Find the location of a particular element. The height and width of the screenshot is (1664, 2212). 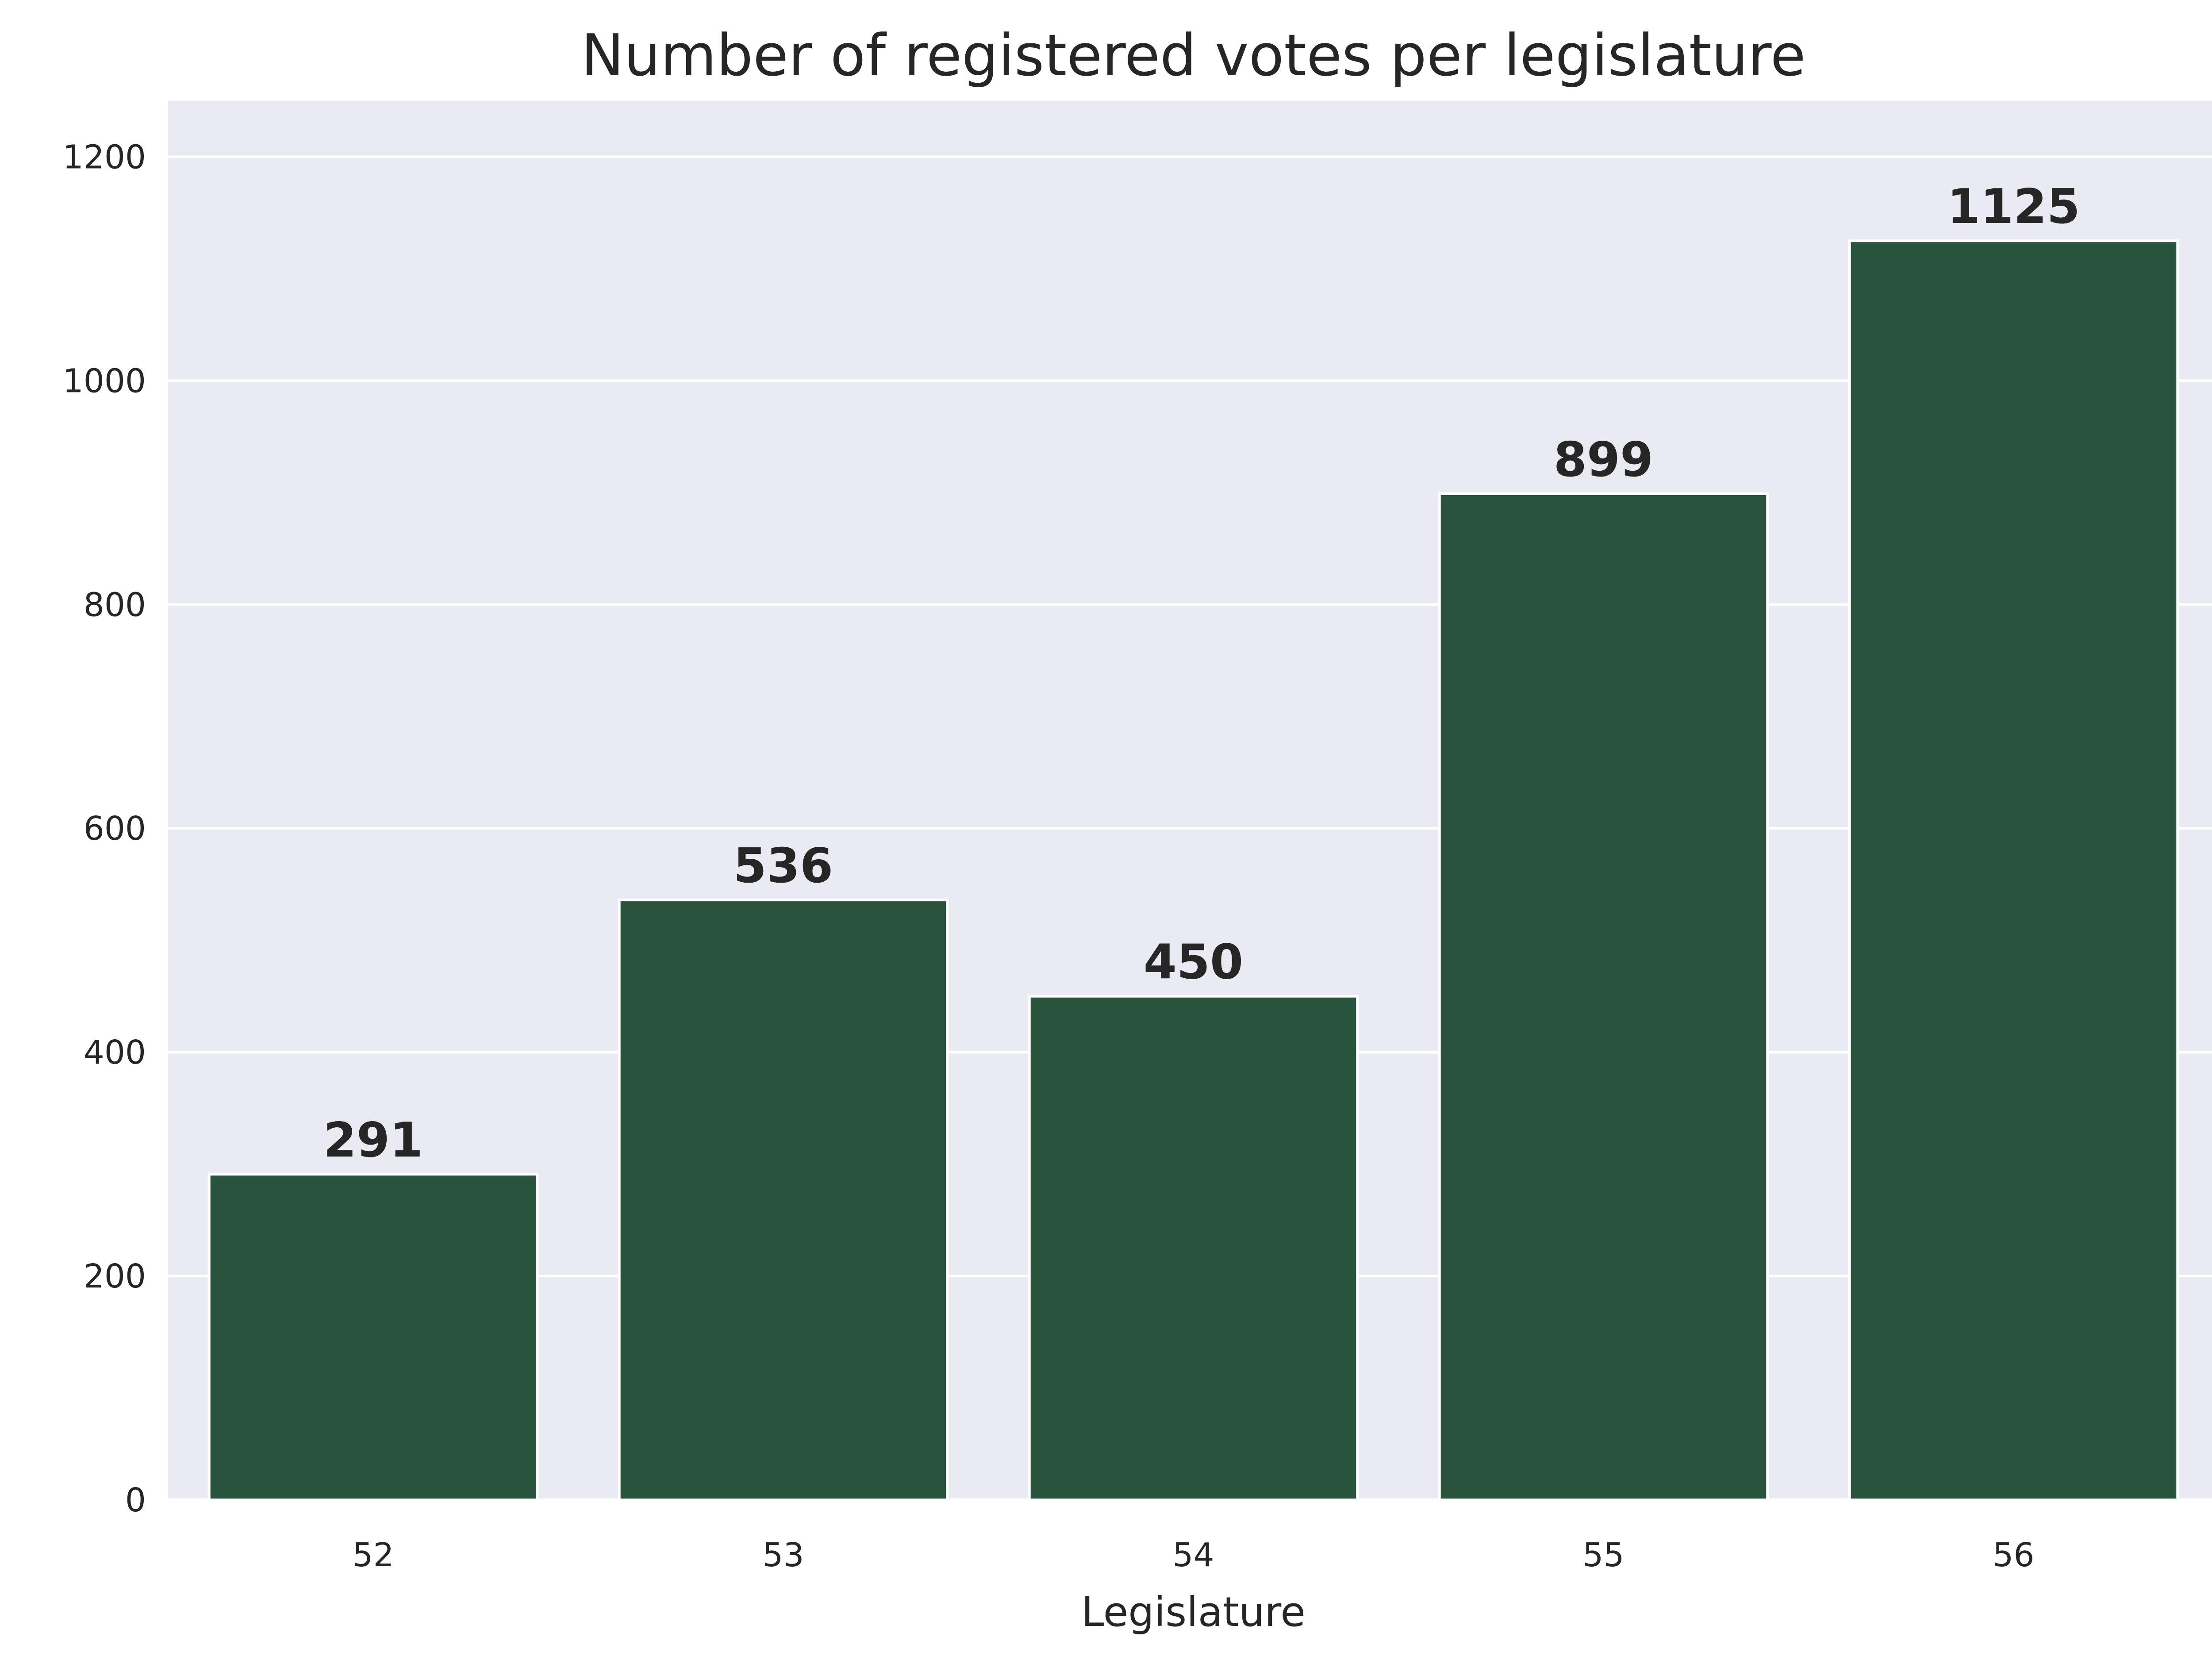

x-tick-label: 56 is located at coordinates (2014, 1555).